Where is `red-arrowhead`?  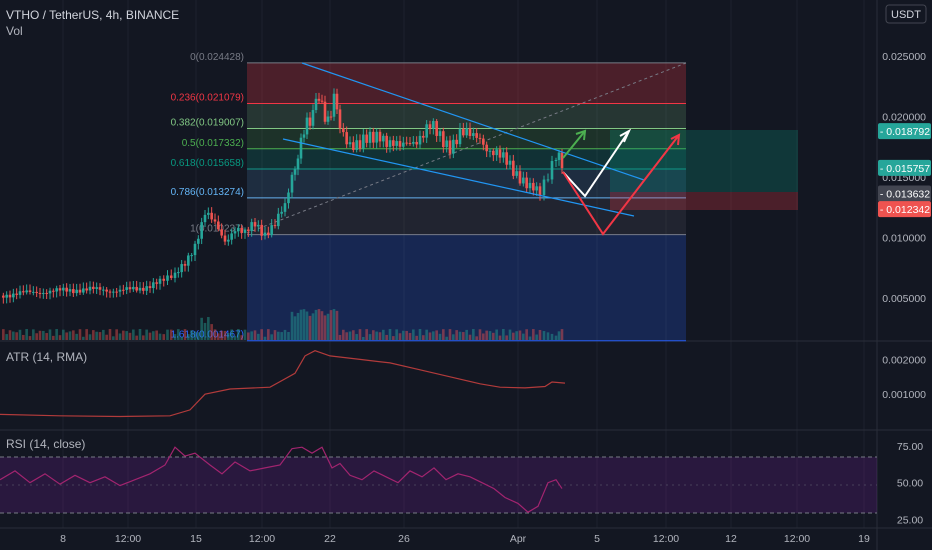
red-arrowhead is located at coordinates (675, 139).